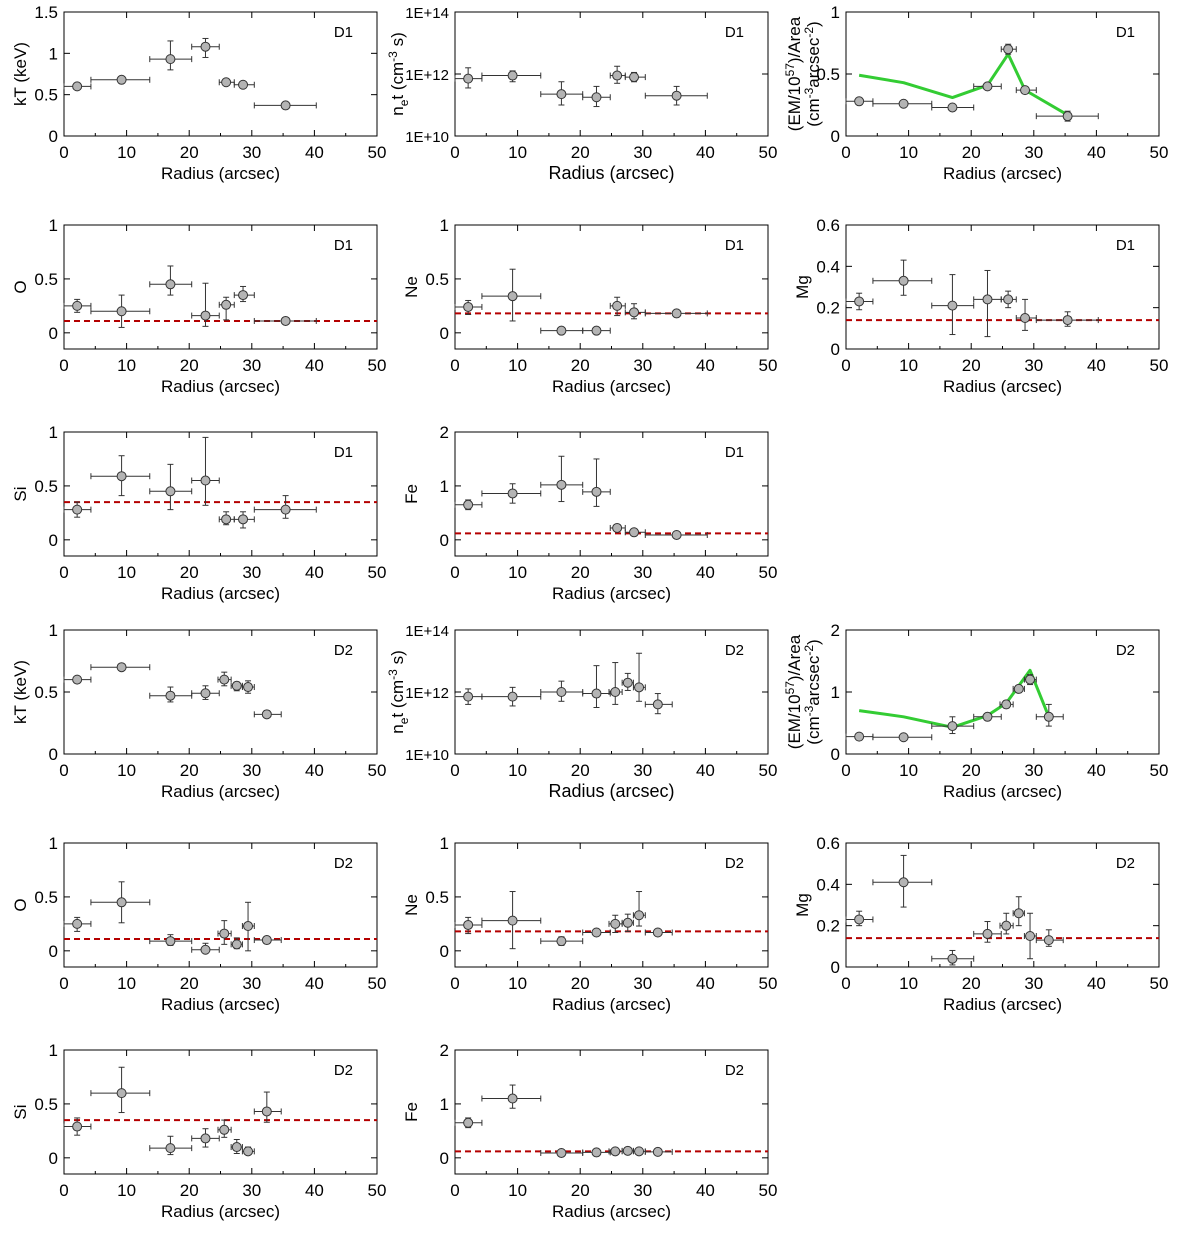 The height and width of the screenshot is (1236, 1197). I want to click on panel-d1-ne: 0 10 20 30 40 50 0 0.5 1 Radius (arcsec) Ne D1, so click(589, 306).